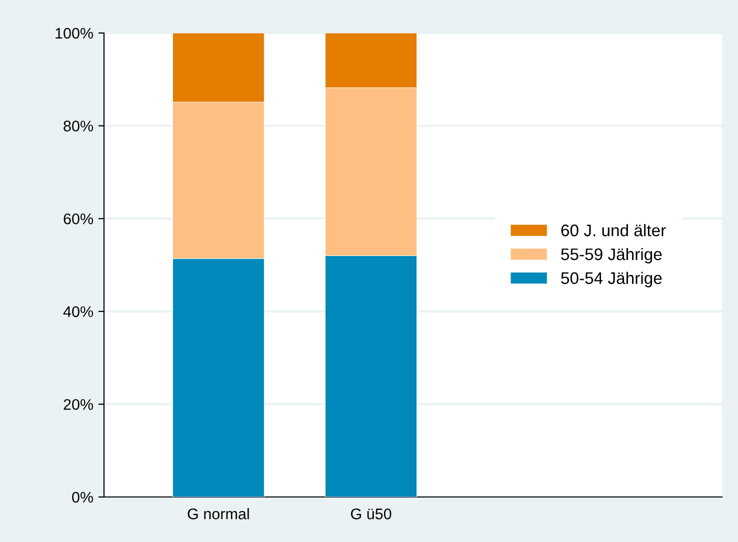 This screenshot has height=542, width=738. What do you see at coordinates (218, 514) in the screenshot?
I see `x-tick-label: G normal` at bounding box center [218, 514].